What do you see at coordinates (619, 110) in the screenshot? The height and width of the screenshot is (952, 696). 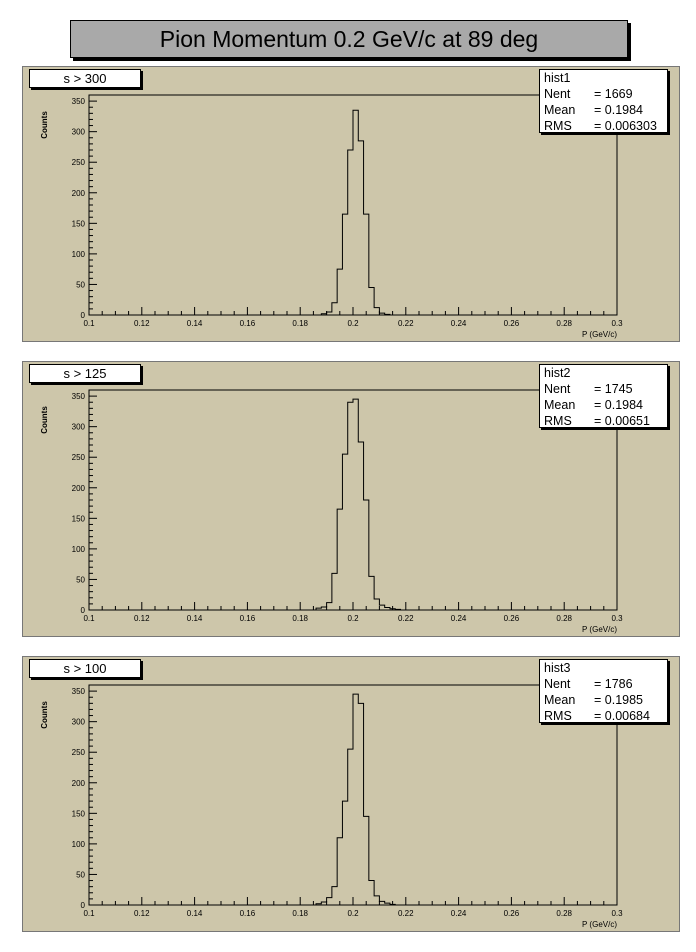 I see `stats-value: = 0.1984` at bounding box center [619, 110].